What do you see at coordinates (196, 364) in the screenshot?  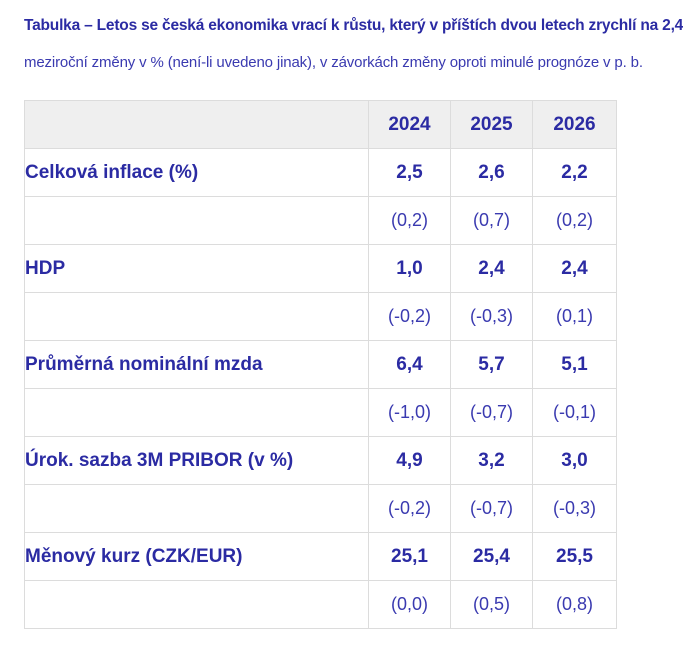 I see `row-label: Průměrná nominální mzda` at bounding box center [196, 364].